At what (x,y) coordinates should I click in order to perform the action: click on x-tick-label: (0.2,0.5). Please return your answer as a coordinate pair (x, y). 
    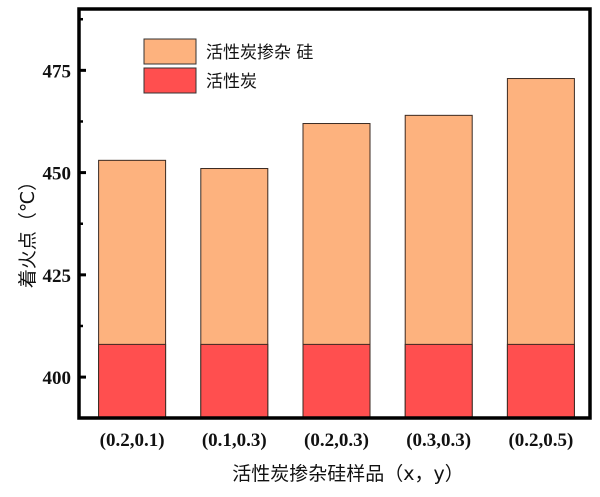
    Looking at the image, I should click on (540, 440).